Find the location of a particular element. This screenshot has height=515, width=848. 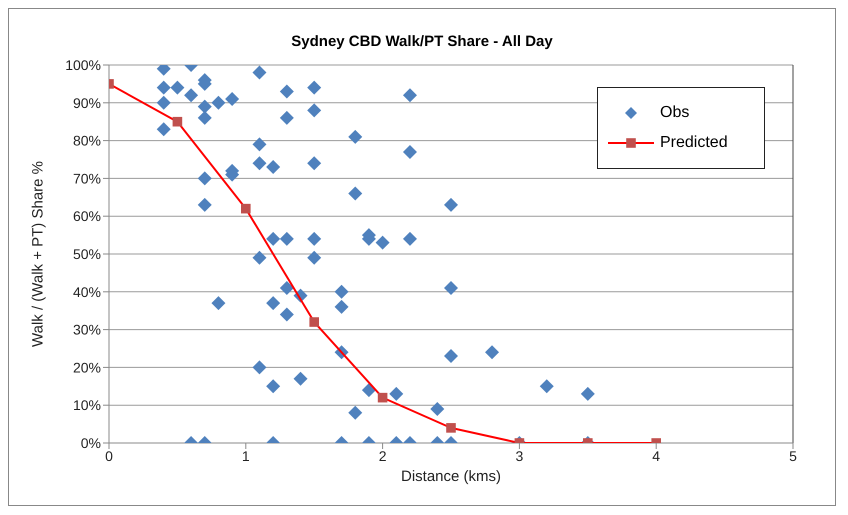

x-tick-label: 0 is located at coordinates (109, 456).